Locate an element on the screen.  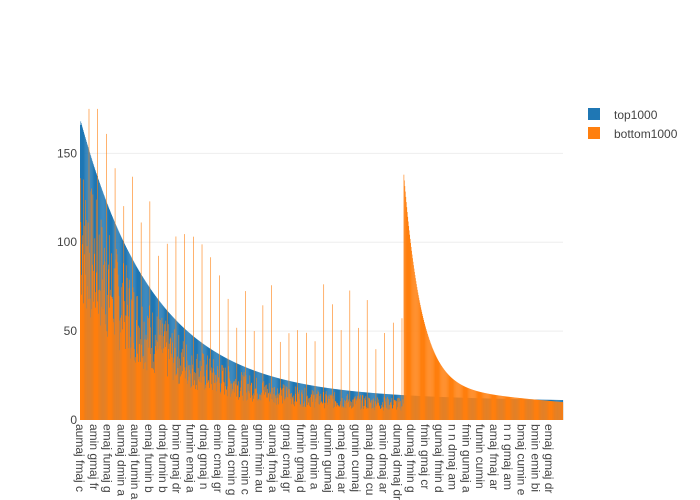
legend: top1000 bottom1000 is located at coordinates (633, 124).